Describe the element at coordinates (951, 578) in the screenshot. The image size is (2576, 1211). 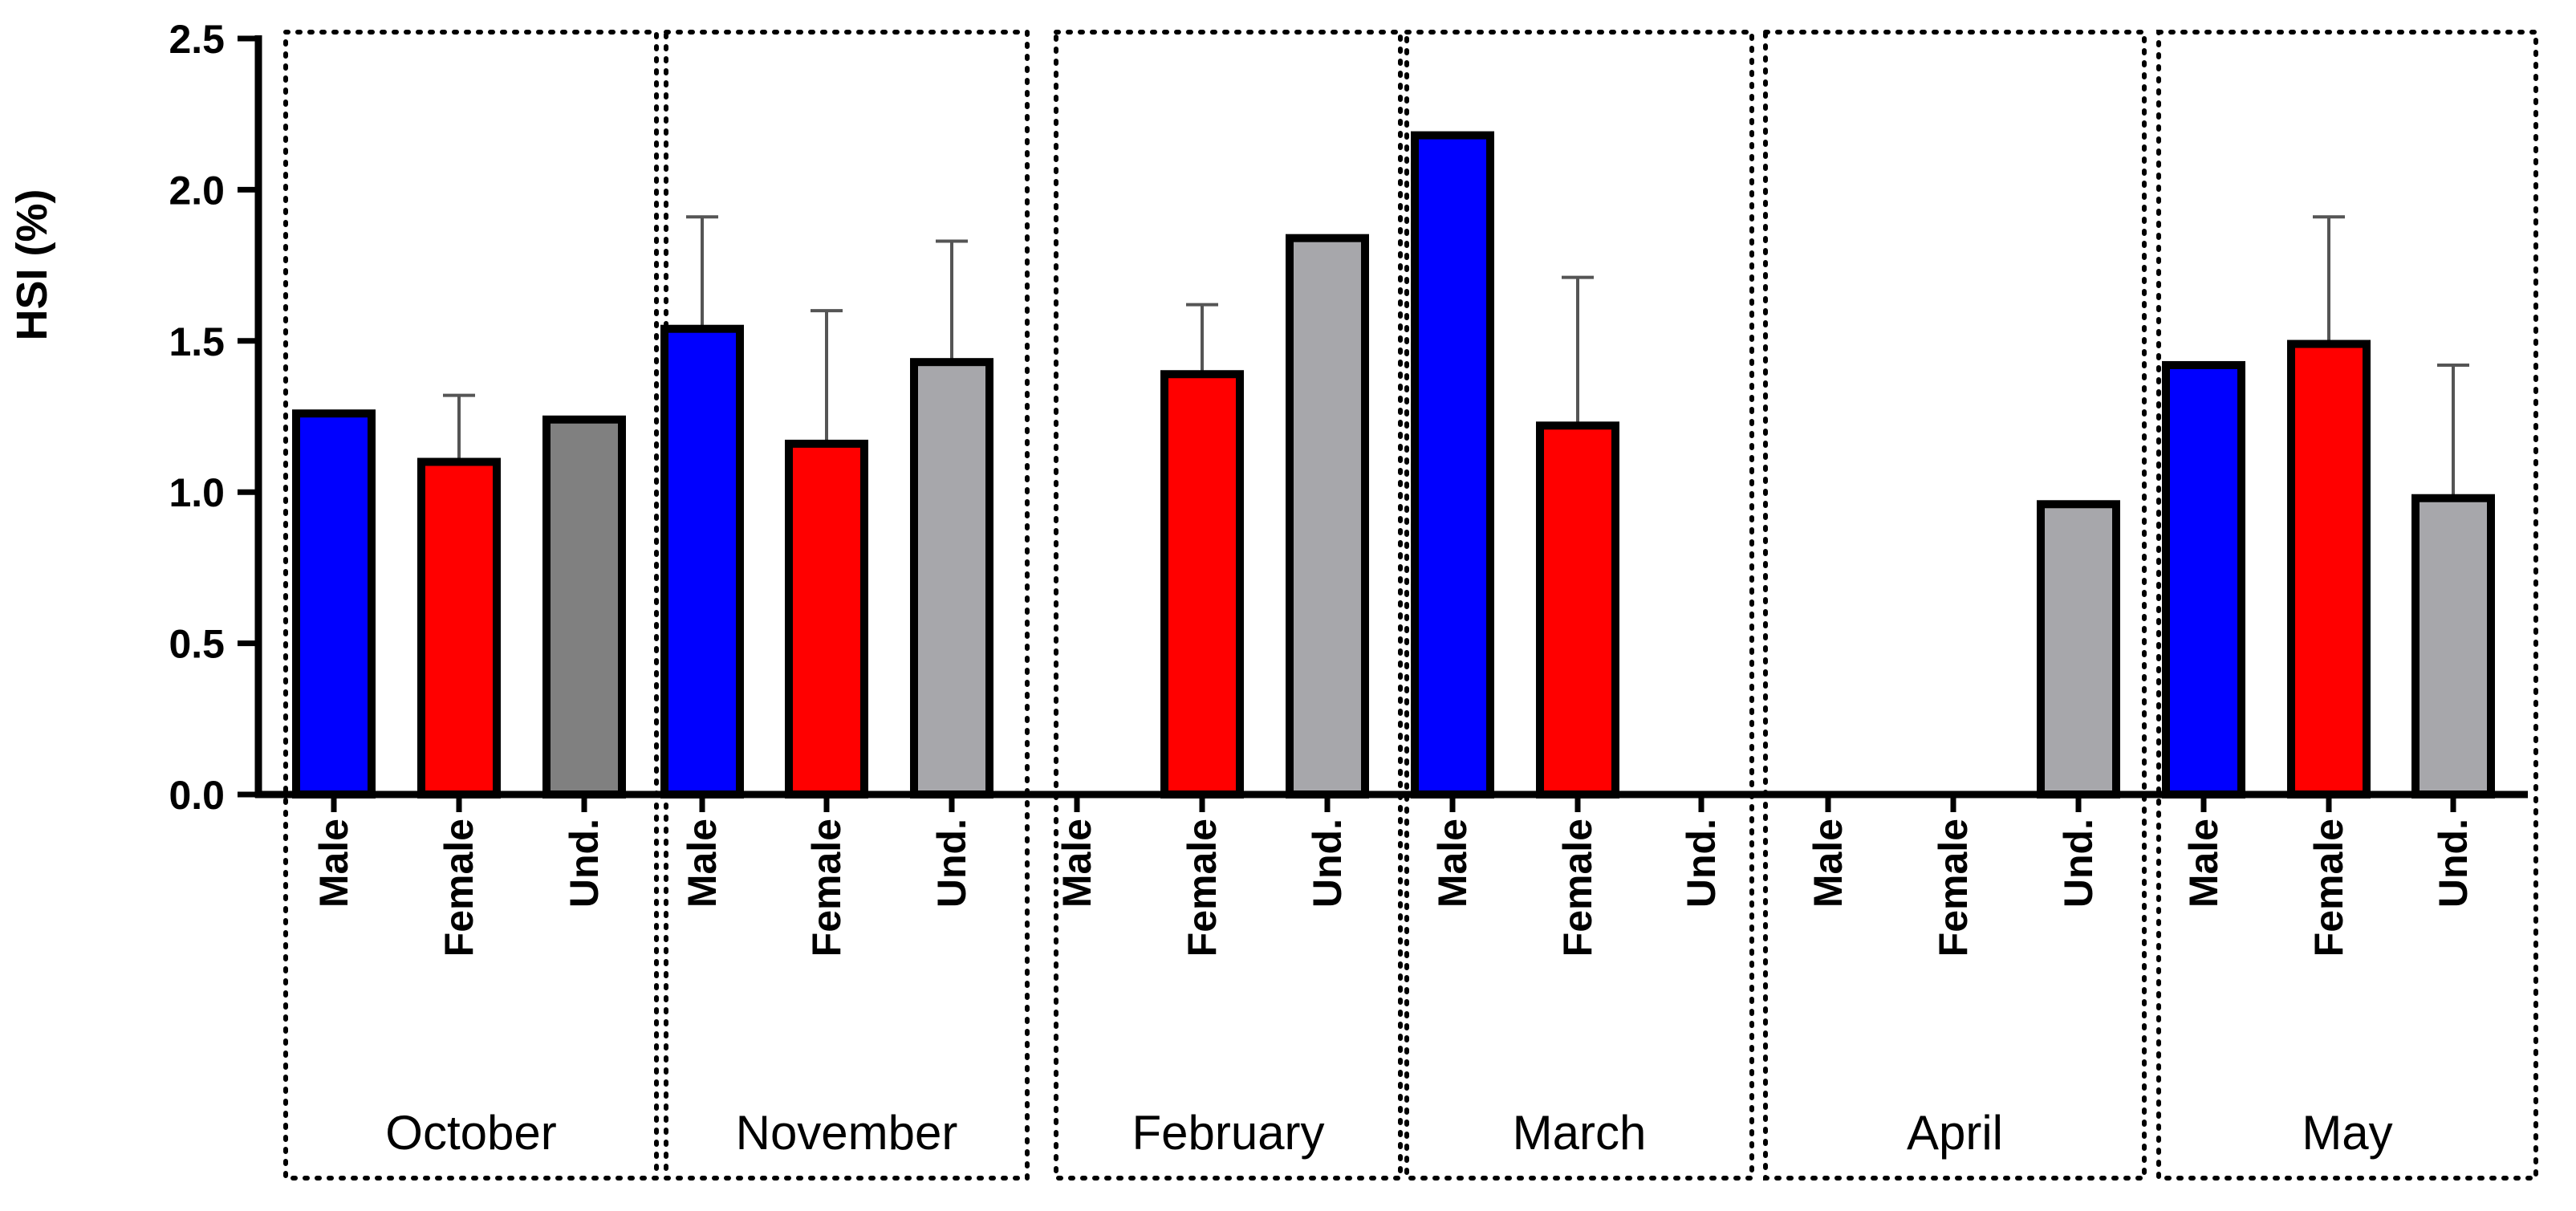
I see `bar-november-und` at that location.